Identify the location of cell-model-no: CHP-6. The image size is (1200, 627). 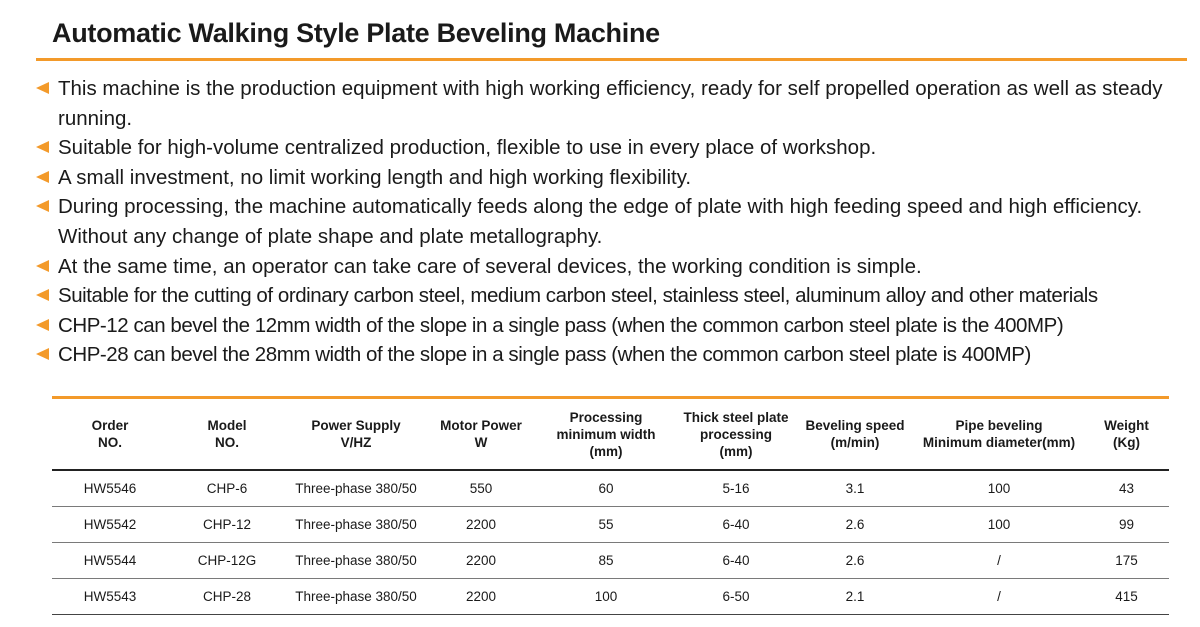
(227, 488).